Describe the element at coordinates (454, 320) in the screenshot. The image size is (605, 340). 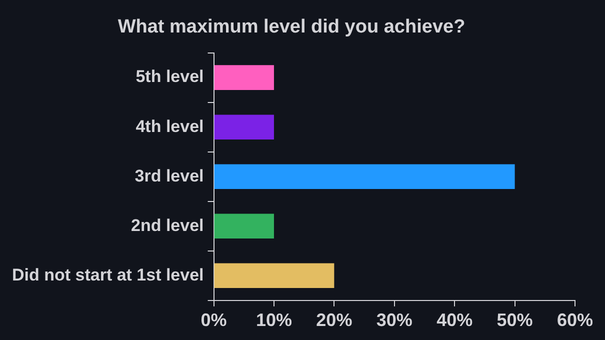
I see `x-tick-label: 40%` at that location.